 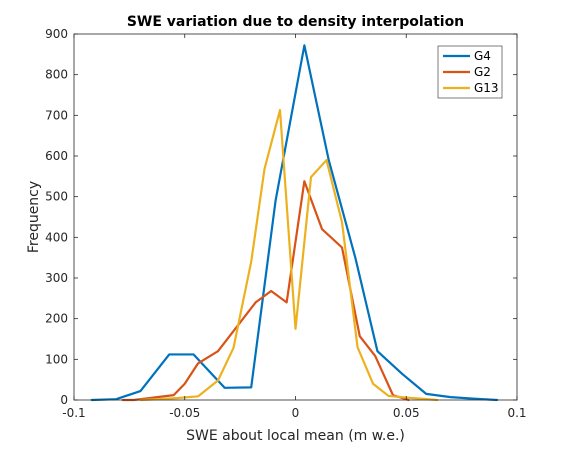 What do you see at coordinates (184, 413) in the screenshot?
I see `x-tick-label: -0.05` at bounding box center [184, 413].